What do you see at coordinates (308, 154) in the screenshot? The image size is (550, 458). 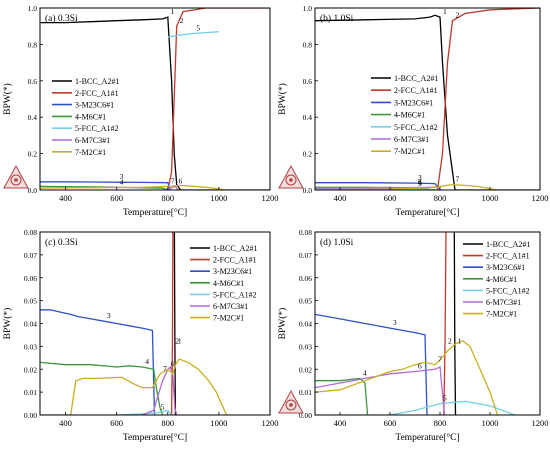 I see `y-tick-label: 0.2` at bounding box center [308, 154].